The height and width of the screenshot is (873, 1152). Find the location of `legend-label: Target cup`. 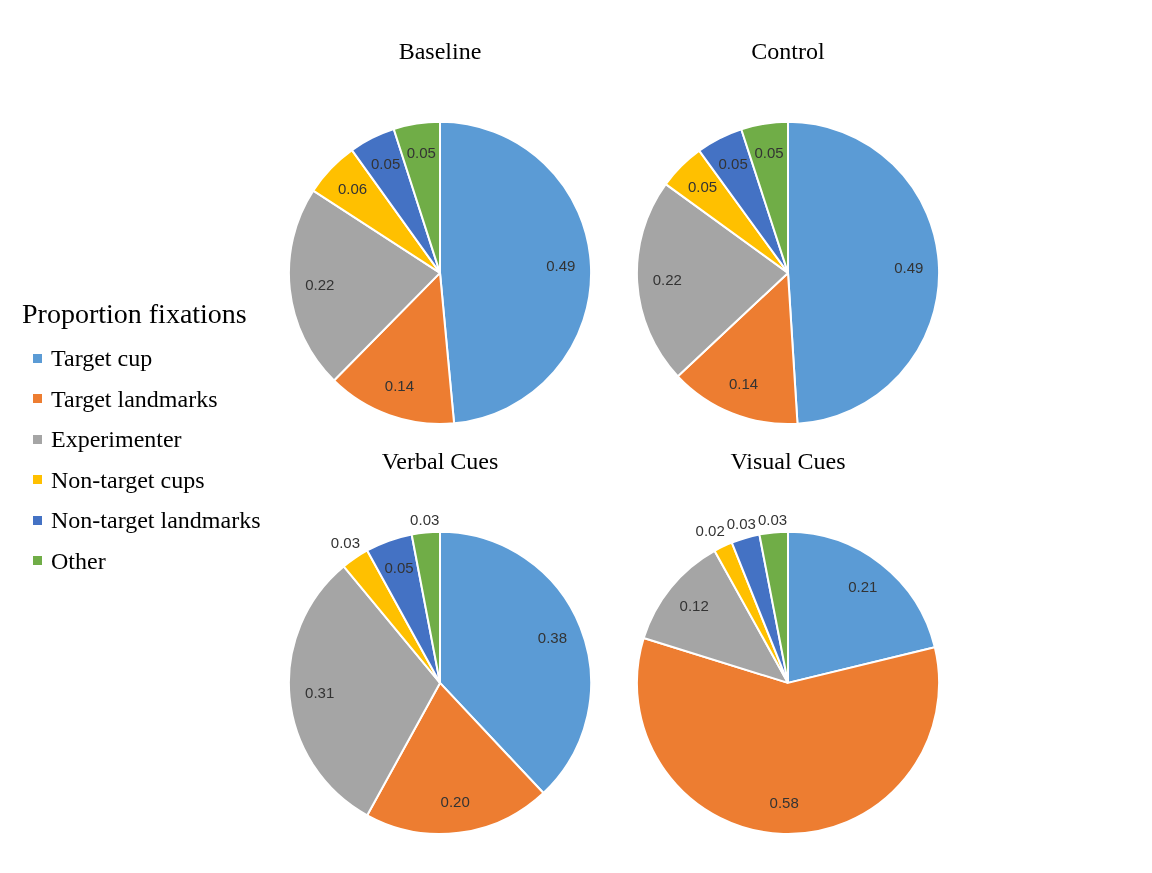

legend-label: Target cup is located at coordinates (102, 358).